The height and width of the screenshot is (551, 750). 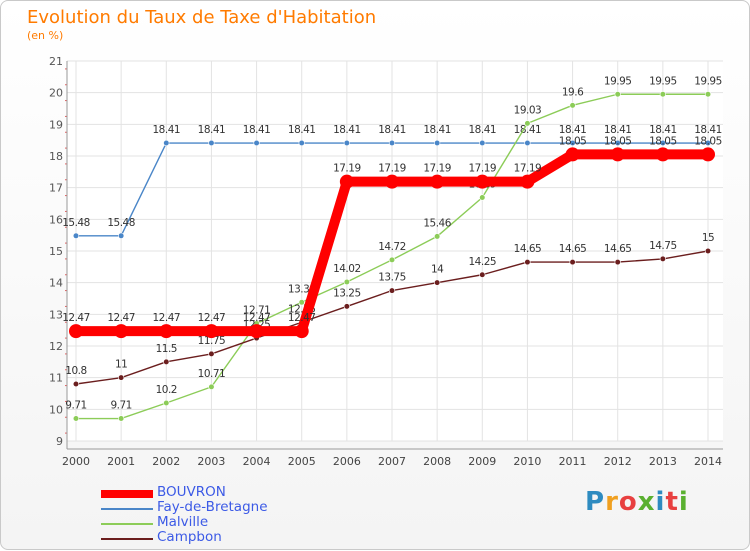 I want to click on legend-label-bouvron: BOUVRON, so click(x=191, y=492).